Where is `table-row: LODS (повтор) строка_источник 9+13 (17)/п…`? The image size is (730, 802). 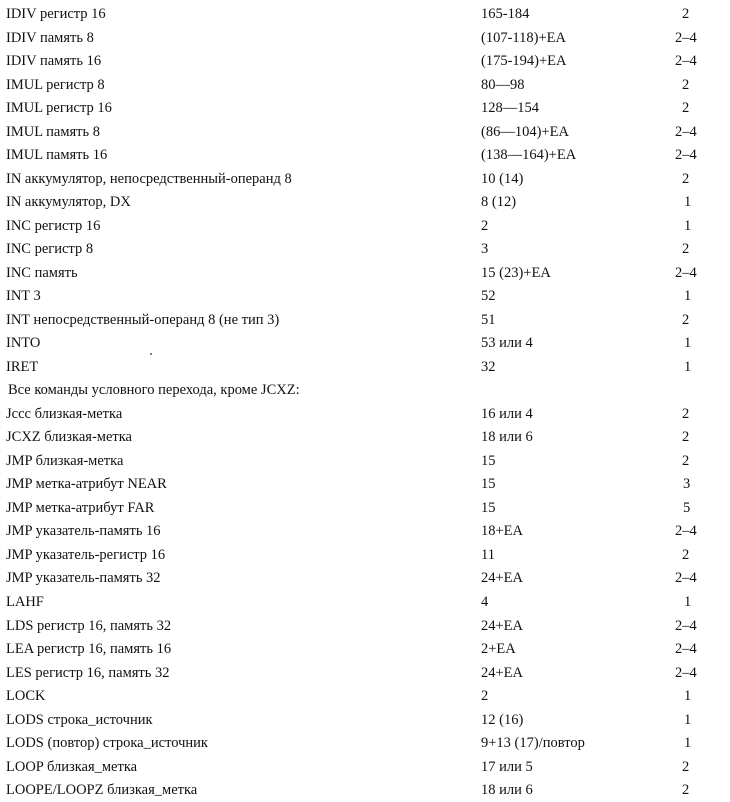 table-row: LODS (повтор) строка_источник 9+13 (17)/п… is located at coordinates (365, 743).